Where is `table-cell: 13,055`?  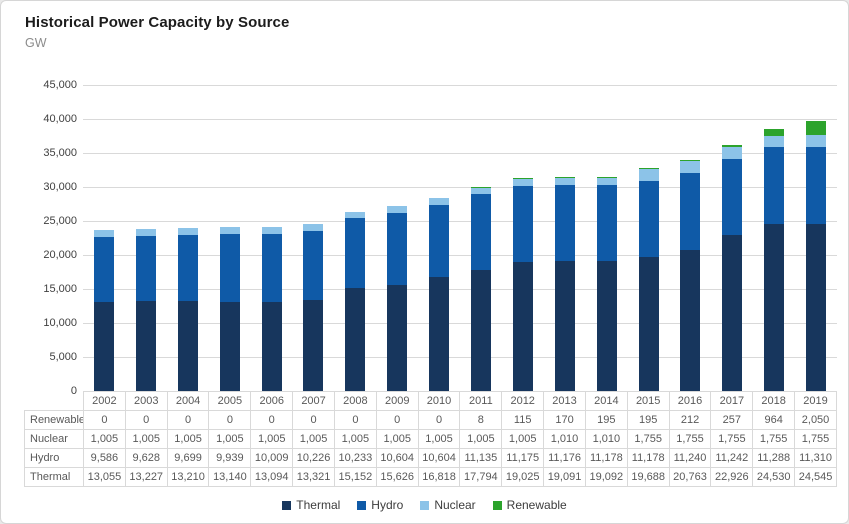 table-cell: 13,055 is located at coordinates (104, 477).